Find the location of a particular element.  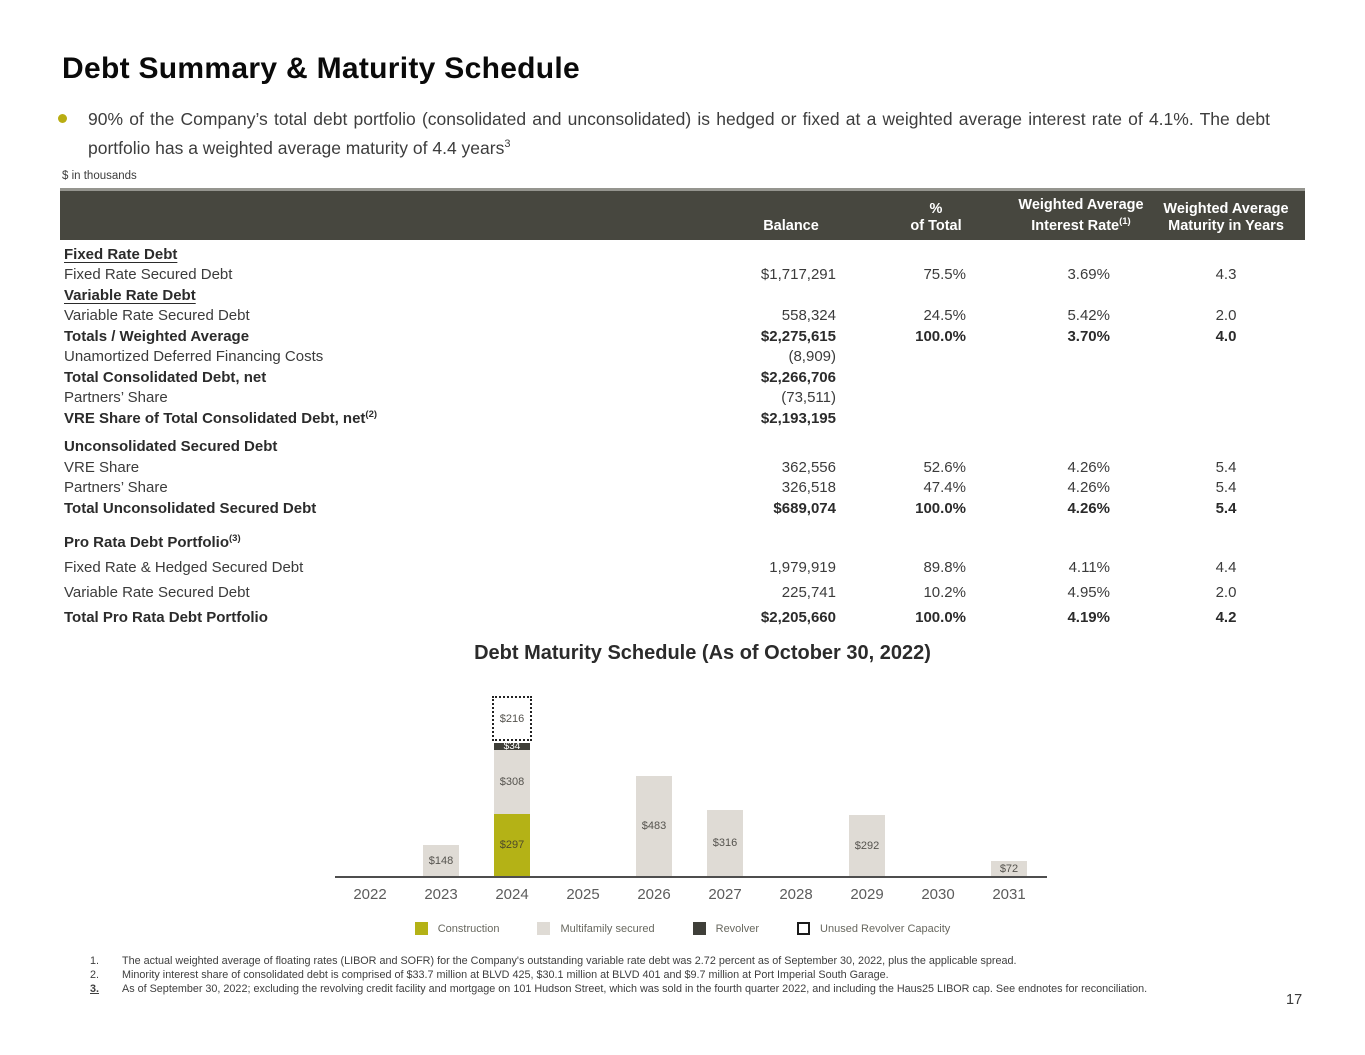

page-title: Debt Summary & Maturity Schedule is located at coordinates (321, 68).